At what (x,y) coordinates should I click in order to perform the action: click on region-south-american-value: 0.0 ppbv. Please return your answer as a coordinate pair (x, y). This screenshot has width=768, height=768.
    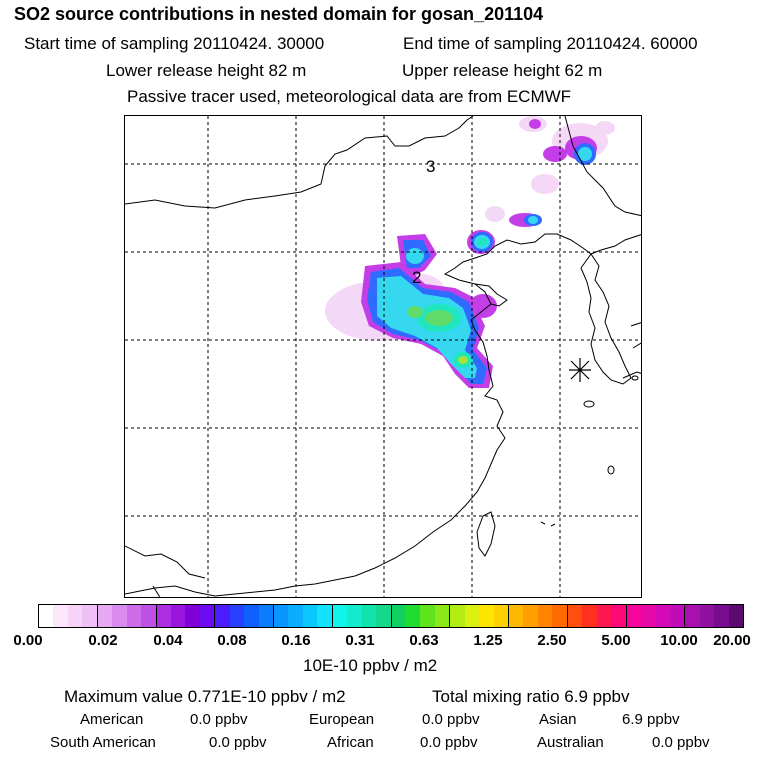
    Looking at the image, I should click on (238, 742).